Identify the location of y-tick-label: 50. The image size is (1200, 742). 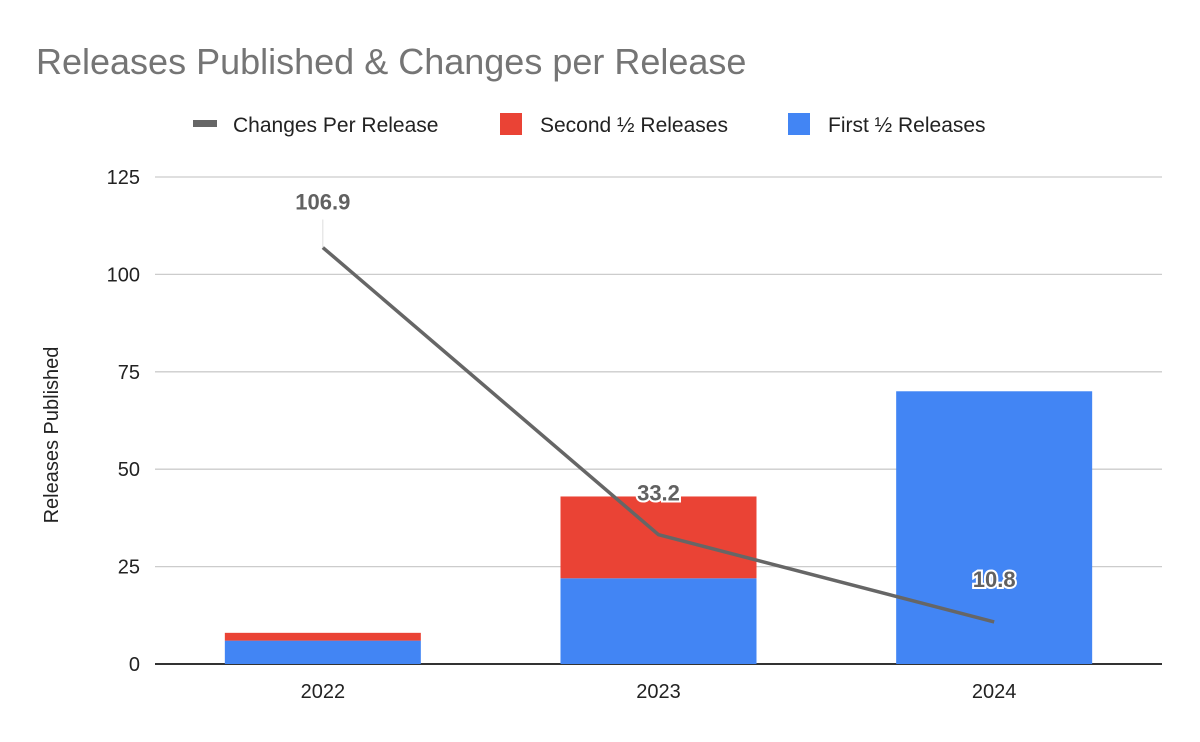
(129, 470).